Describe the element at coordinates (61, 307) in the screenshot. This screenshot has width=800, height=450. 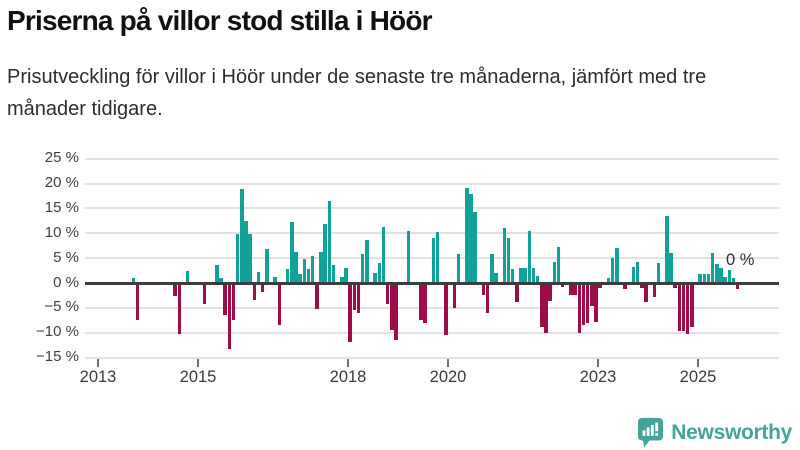
I see `y-axis-label: −5 %` at that location.